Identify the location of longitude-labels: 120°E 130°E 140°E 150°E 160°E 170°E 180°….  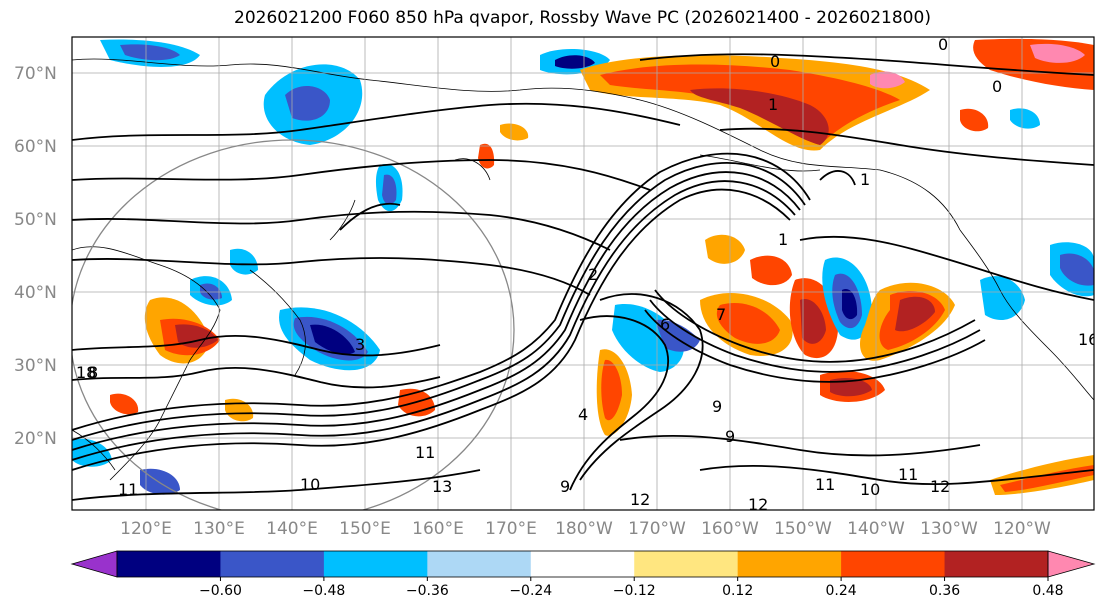
(585, 529).